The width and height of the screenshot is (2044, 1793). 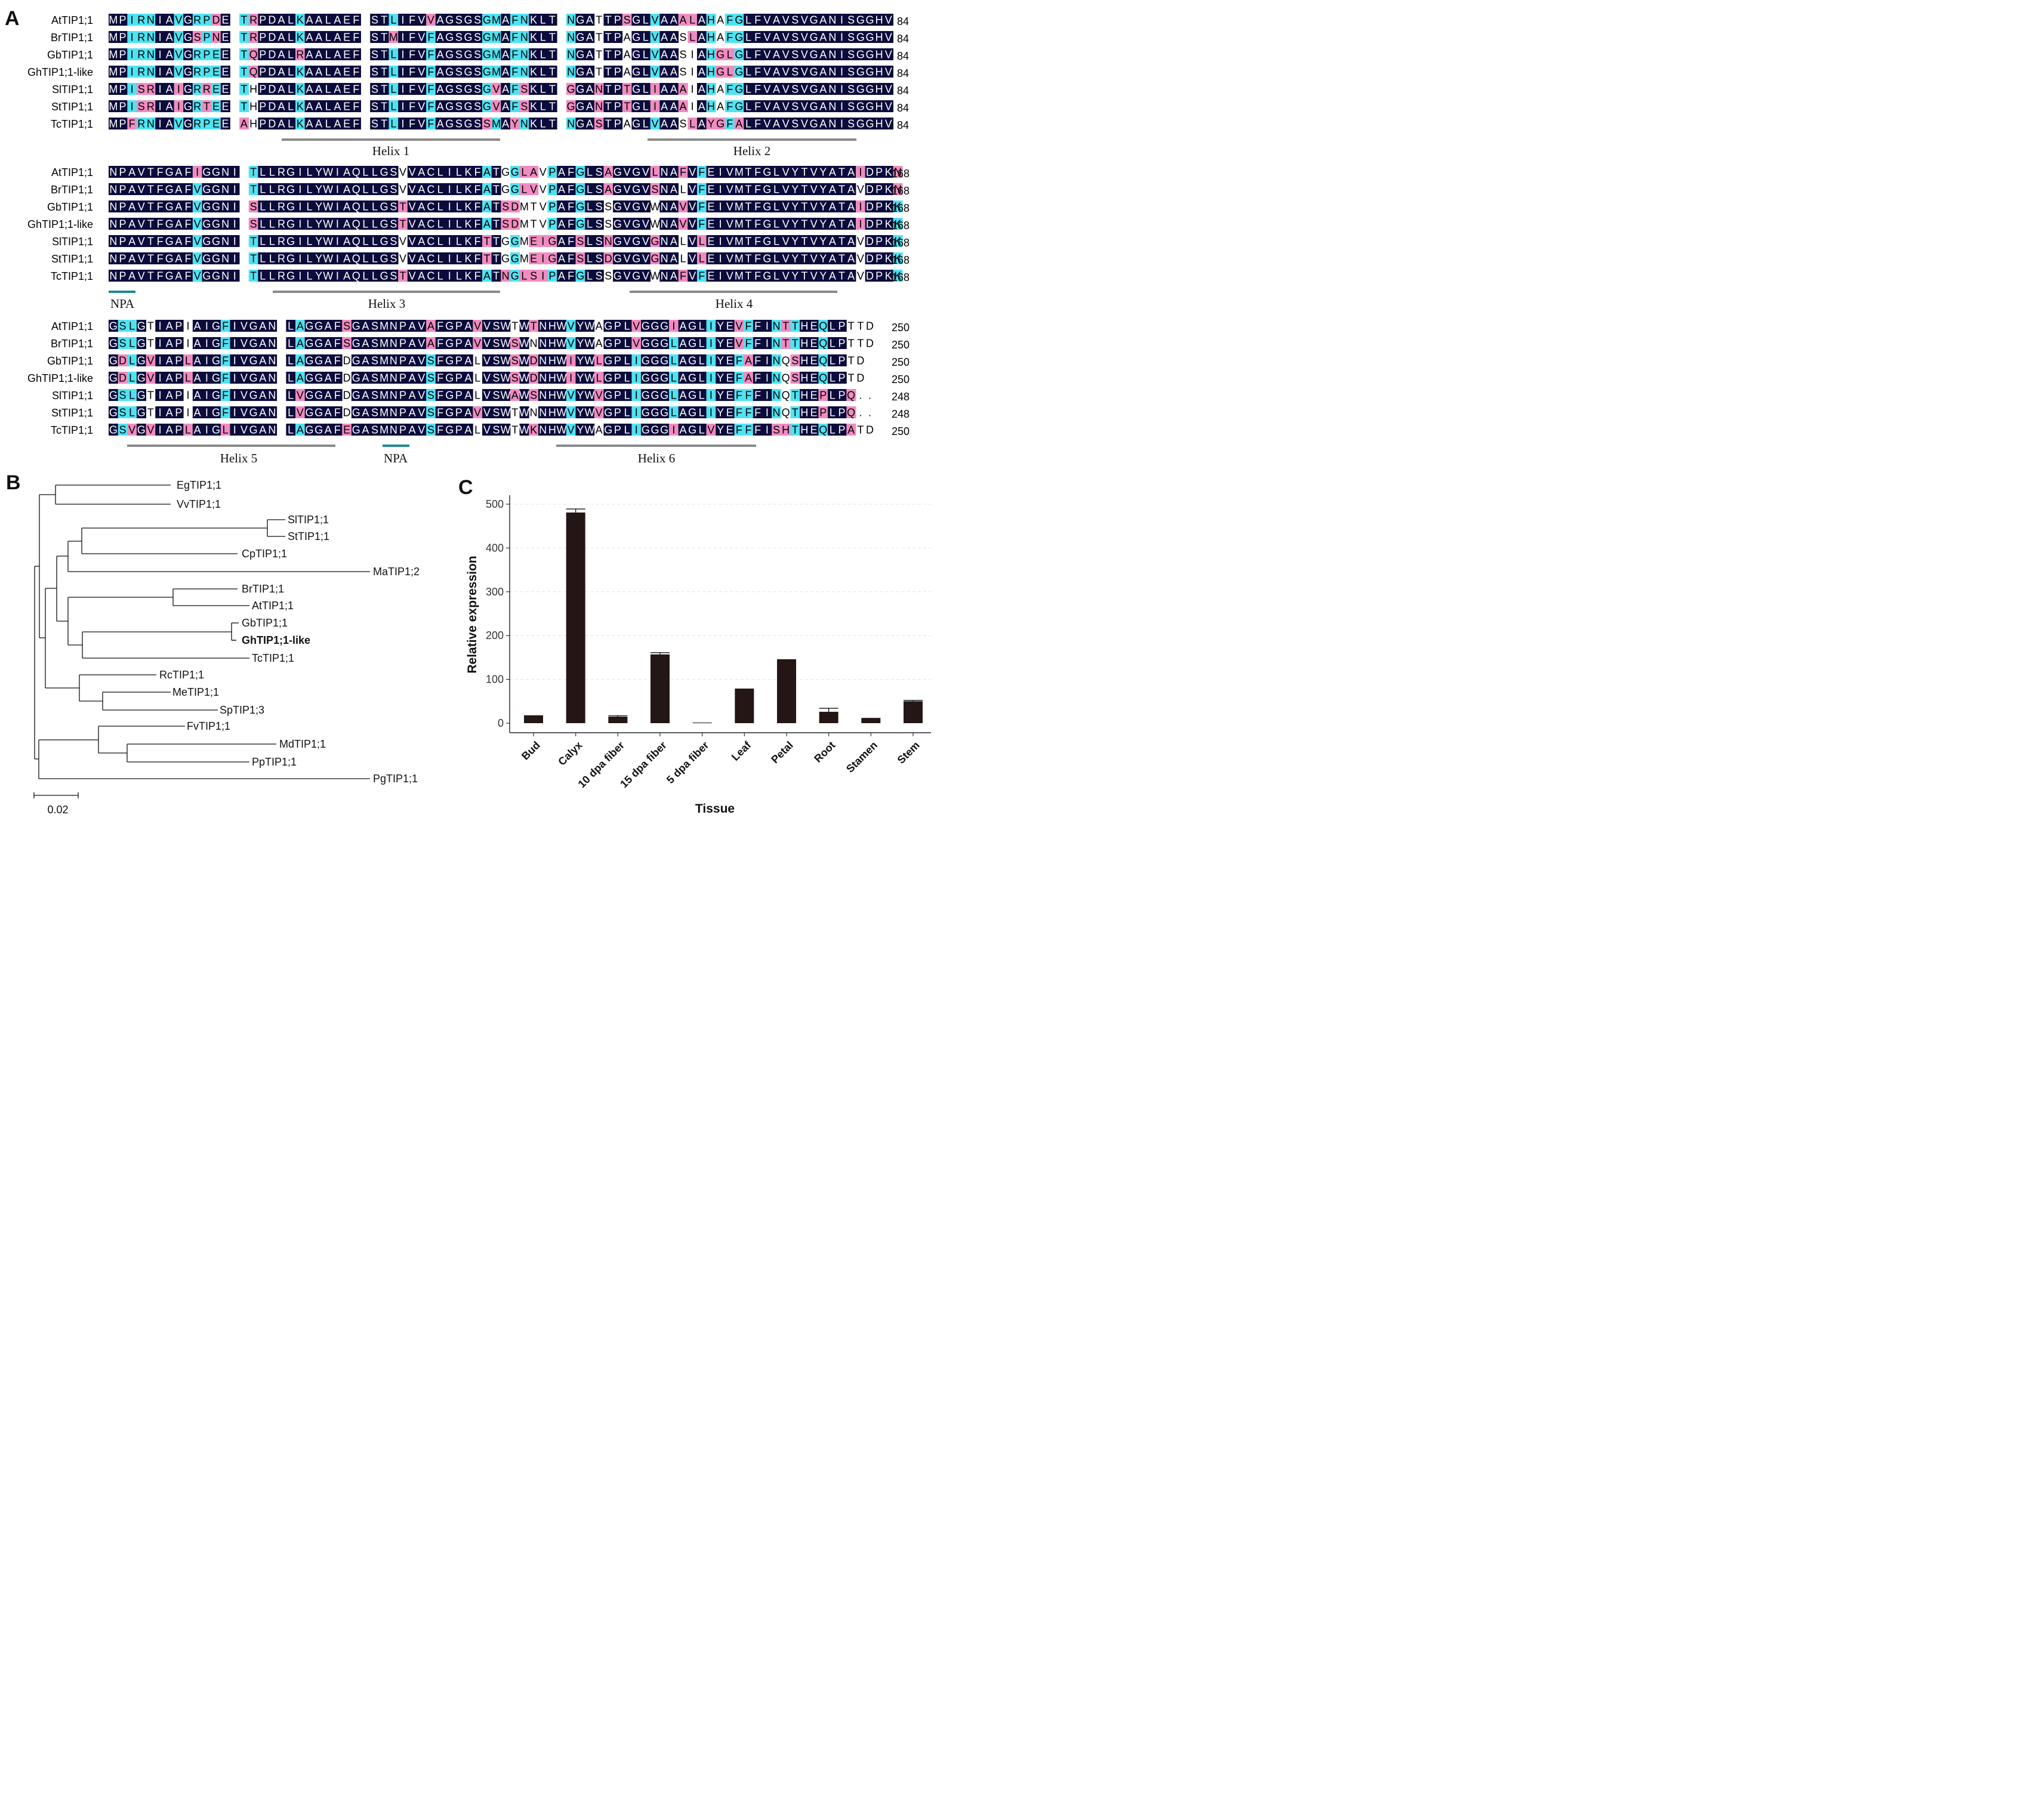 I want to click on y-tick-label: 500, so click(x=495, y=504).